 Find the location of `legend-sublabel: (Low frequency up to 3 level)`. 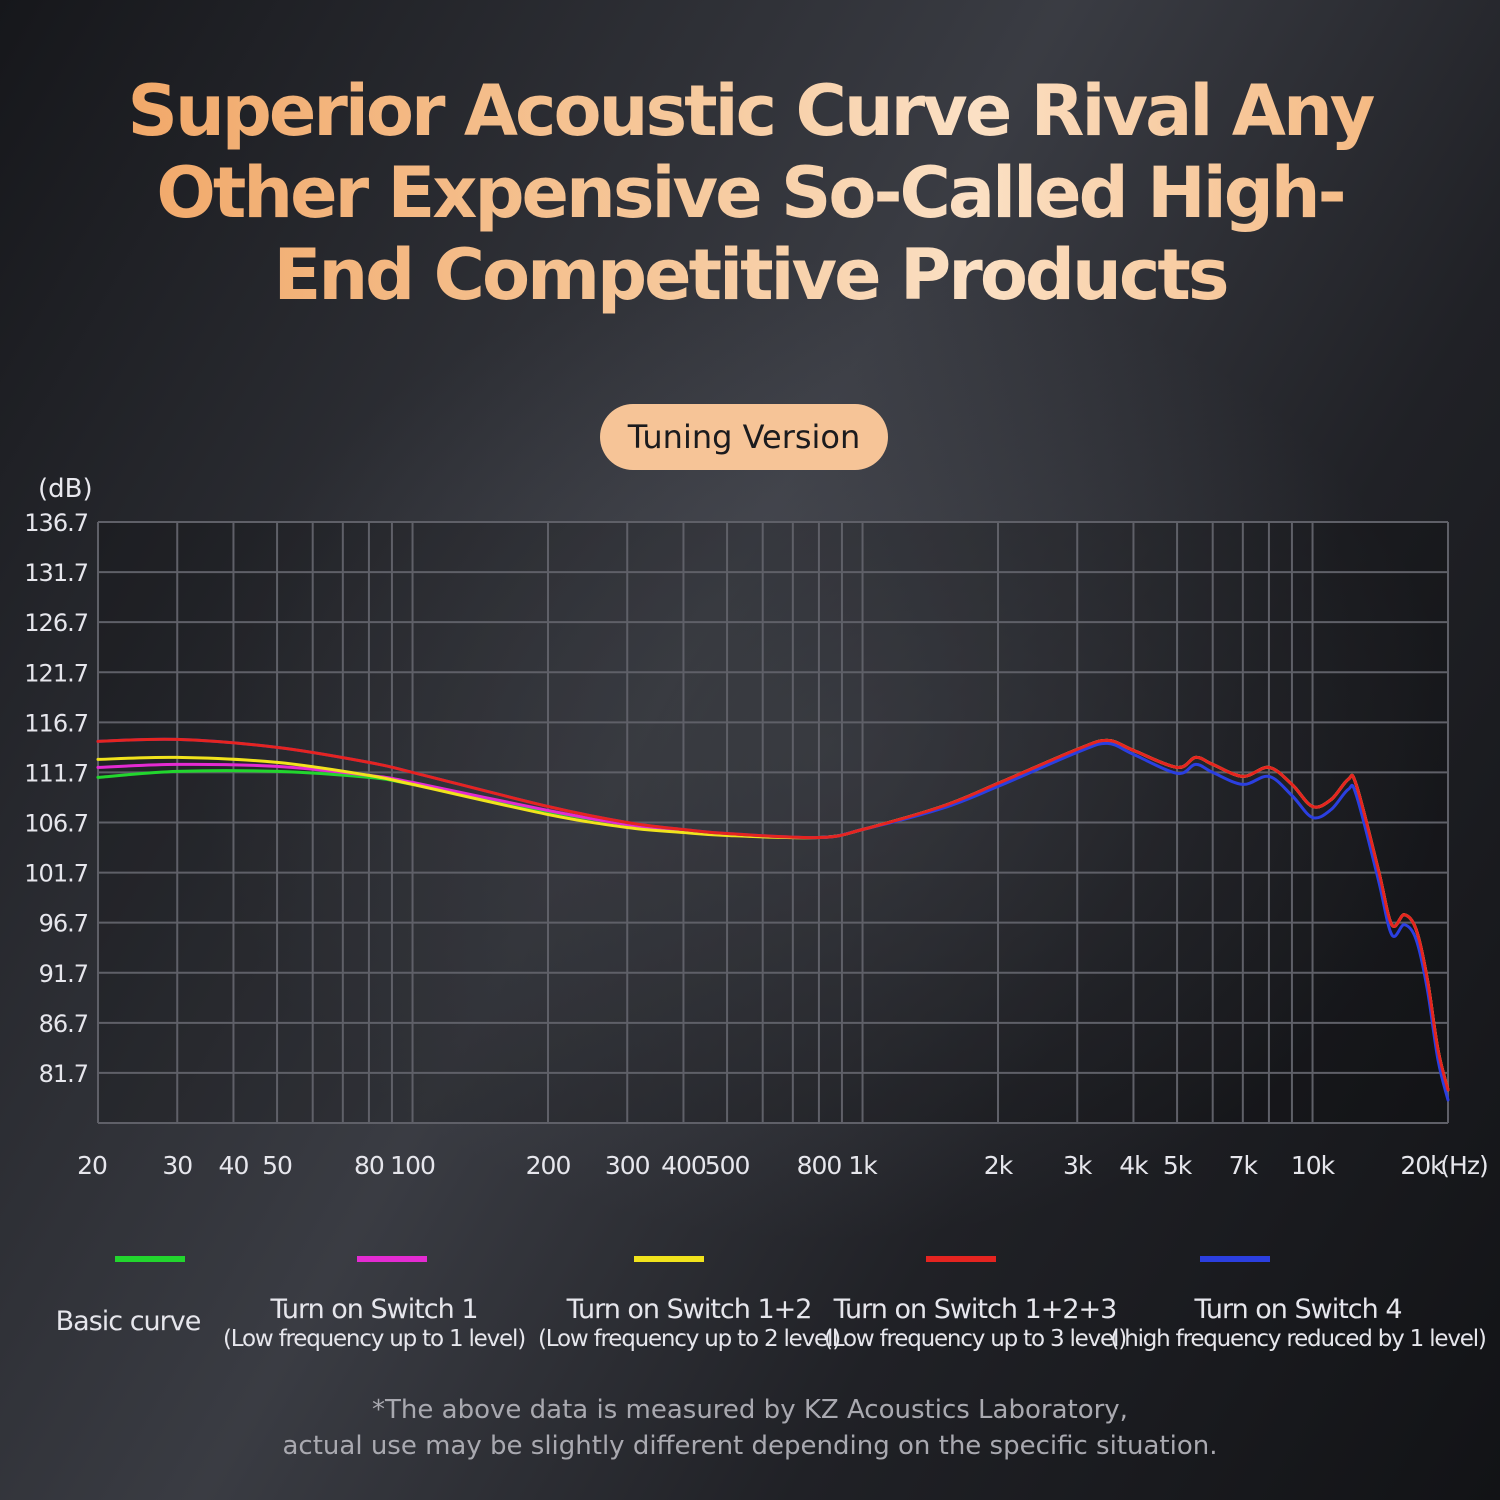

legend-sublabel: (Low frequency up to 3 level) is located at coordinates (975, 1339).